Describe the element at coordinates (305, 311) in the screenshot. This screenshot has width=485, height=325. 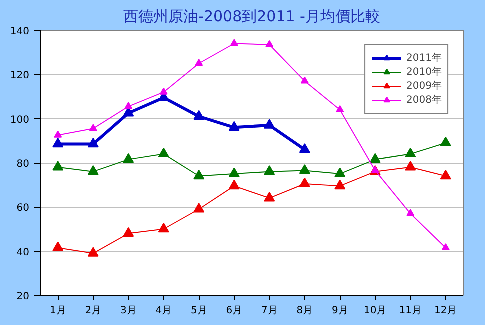
I see `x-tick-label: 8月` at that location.